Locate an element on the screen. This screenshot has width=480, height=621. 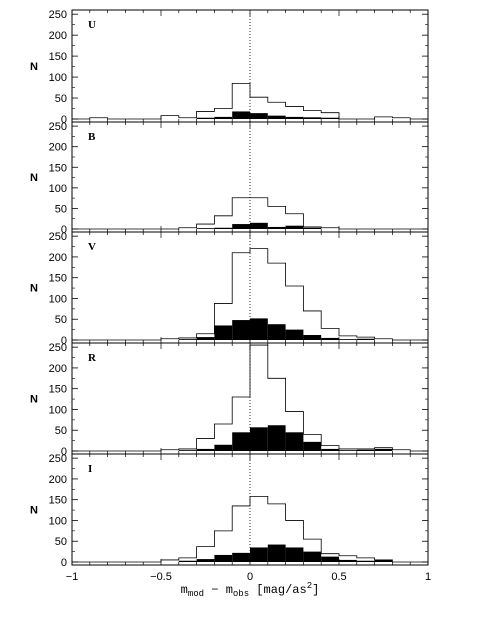
band-label: U is located at coordinates (92, 25).